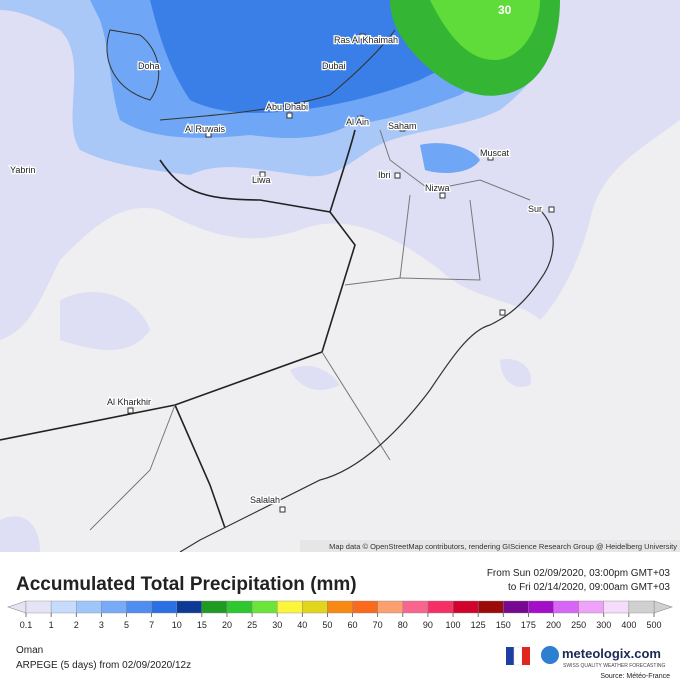 This screenshot has width=680, height=680. I want to click on city-label: Abu Dhabi, so click(287, 107).